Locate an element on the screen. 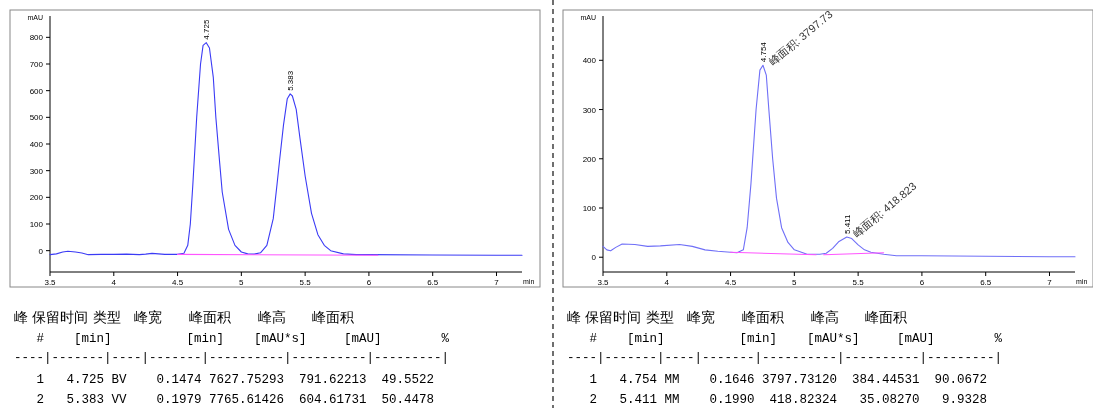 This screenshot has width=1093, height=408. y-tick-label: 600 is located at coordinates (36, 91).